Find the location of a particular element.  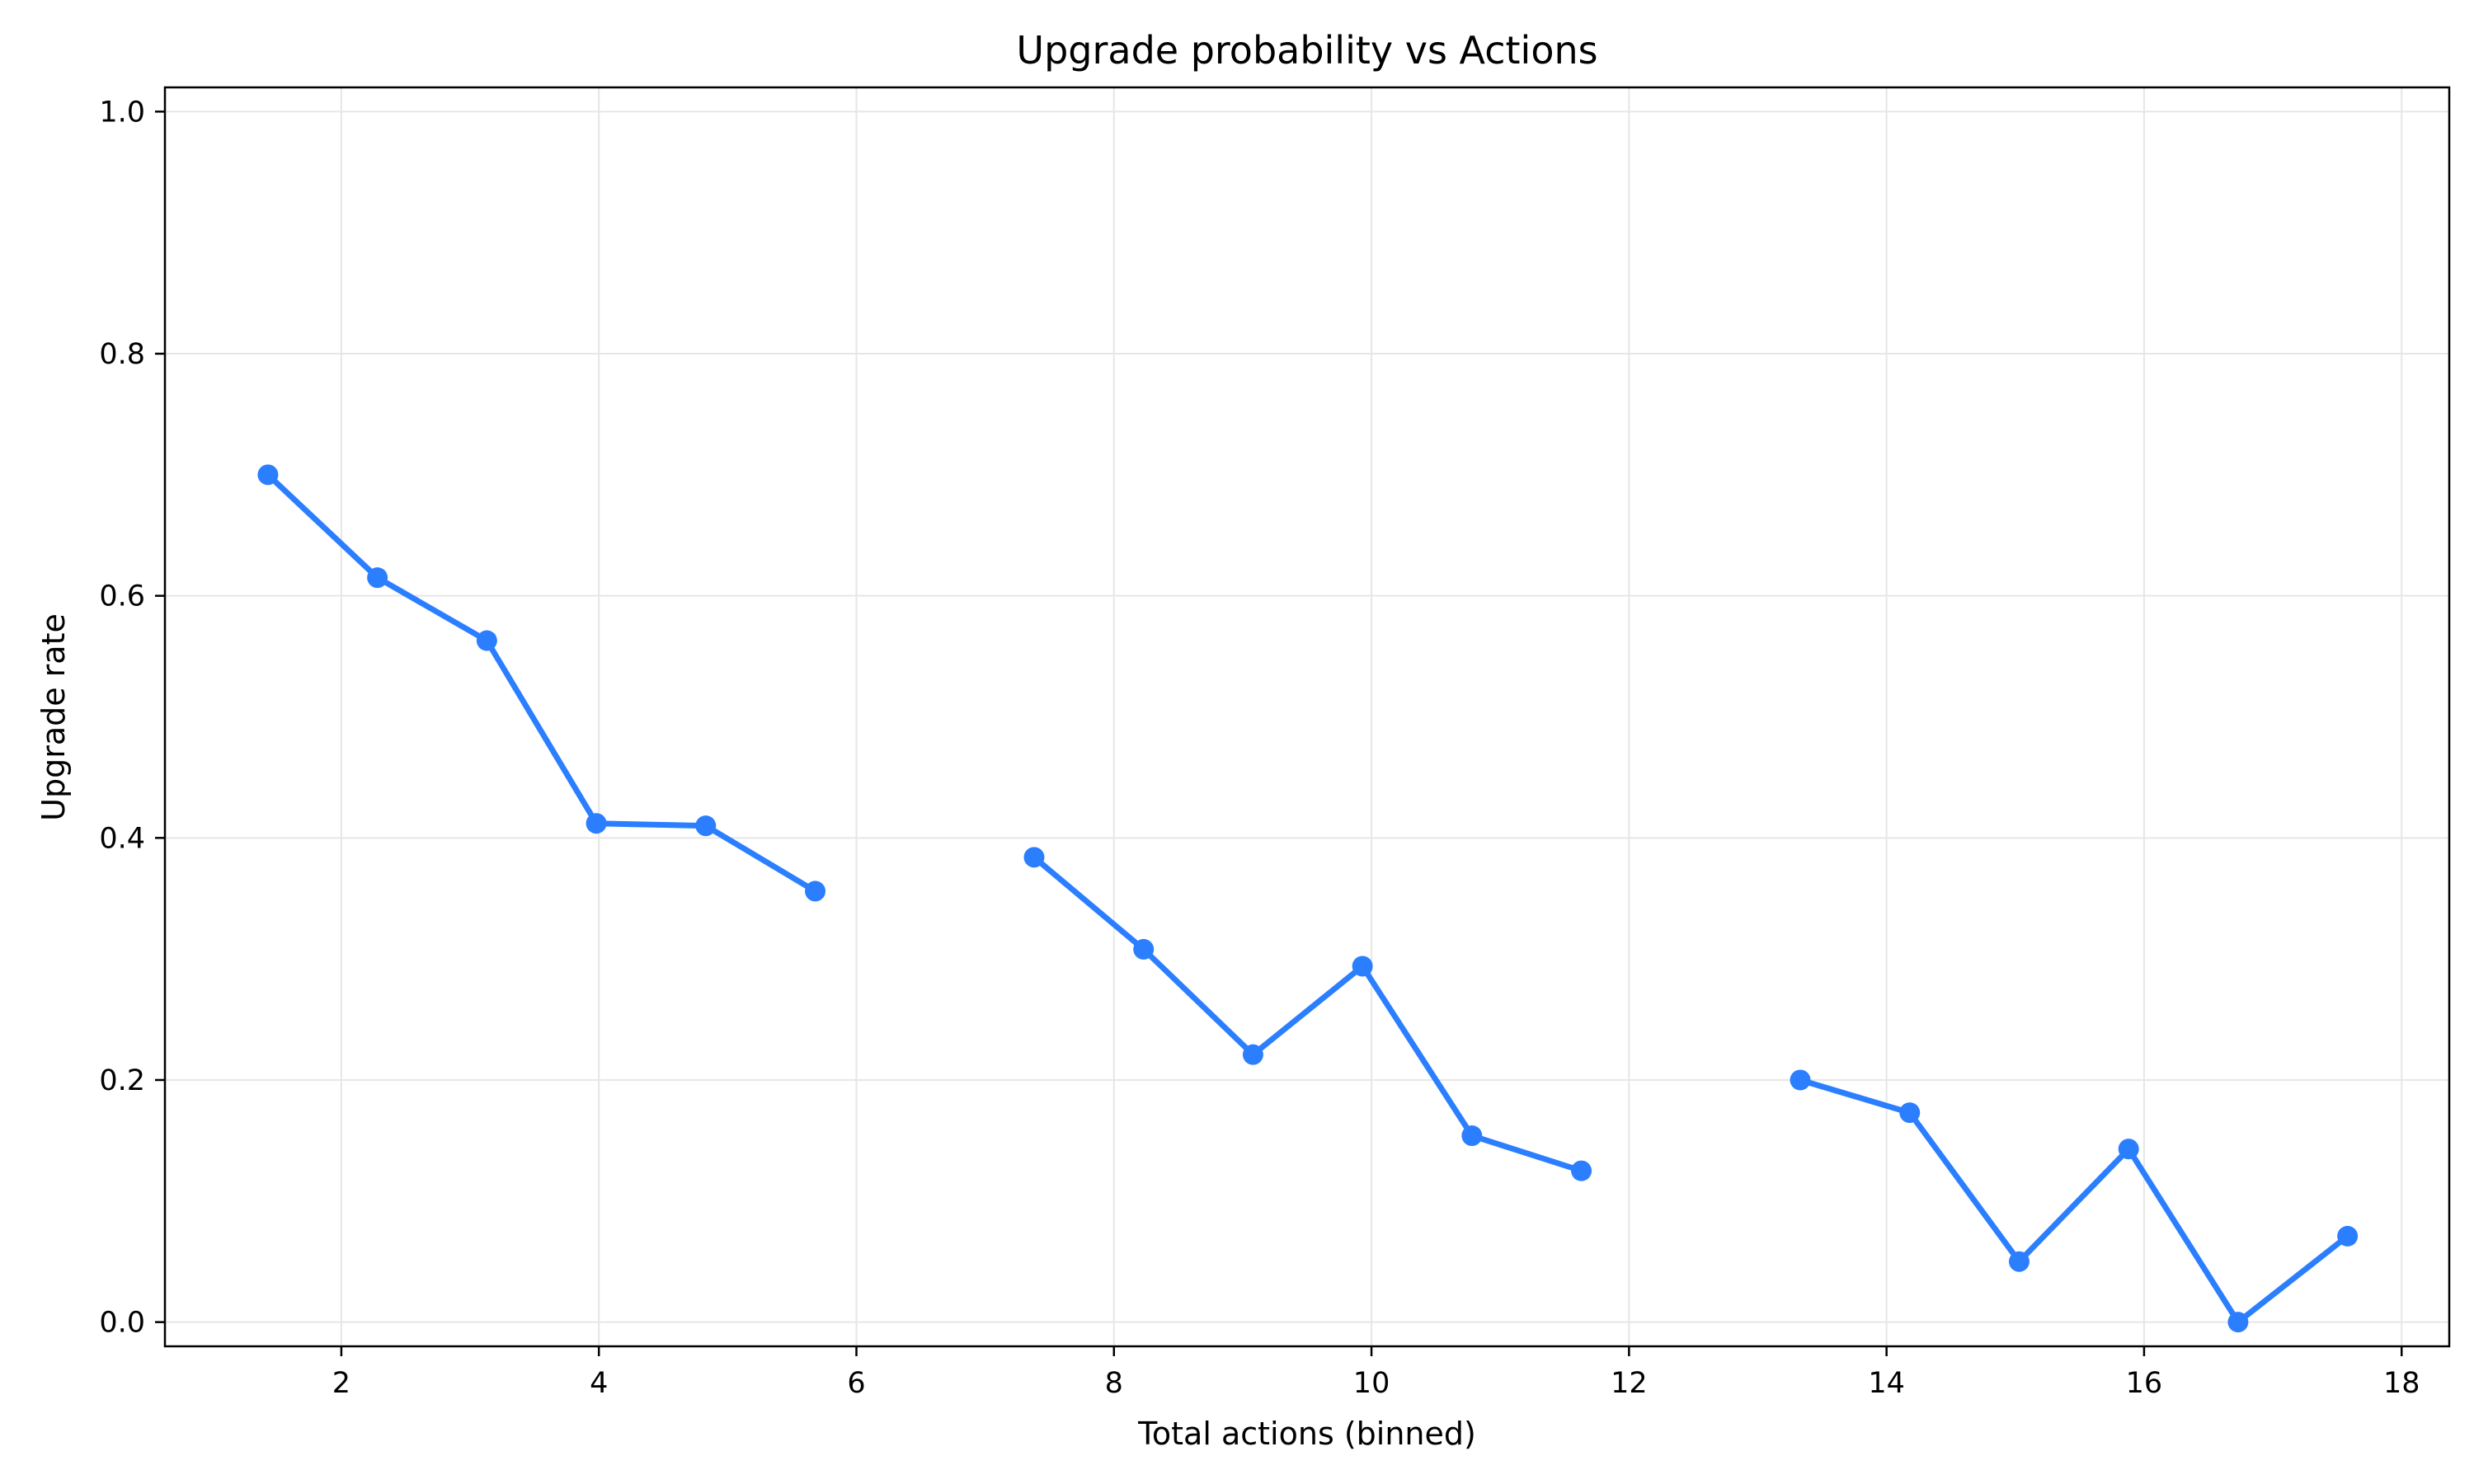

y-tick-label: 0.4 is located at coordinates (122, 838).